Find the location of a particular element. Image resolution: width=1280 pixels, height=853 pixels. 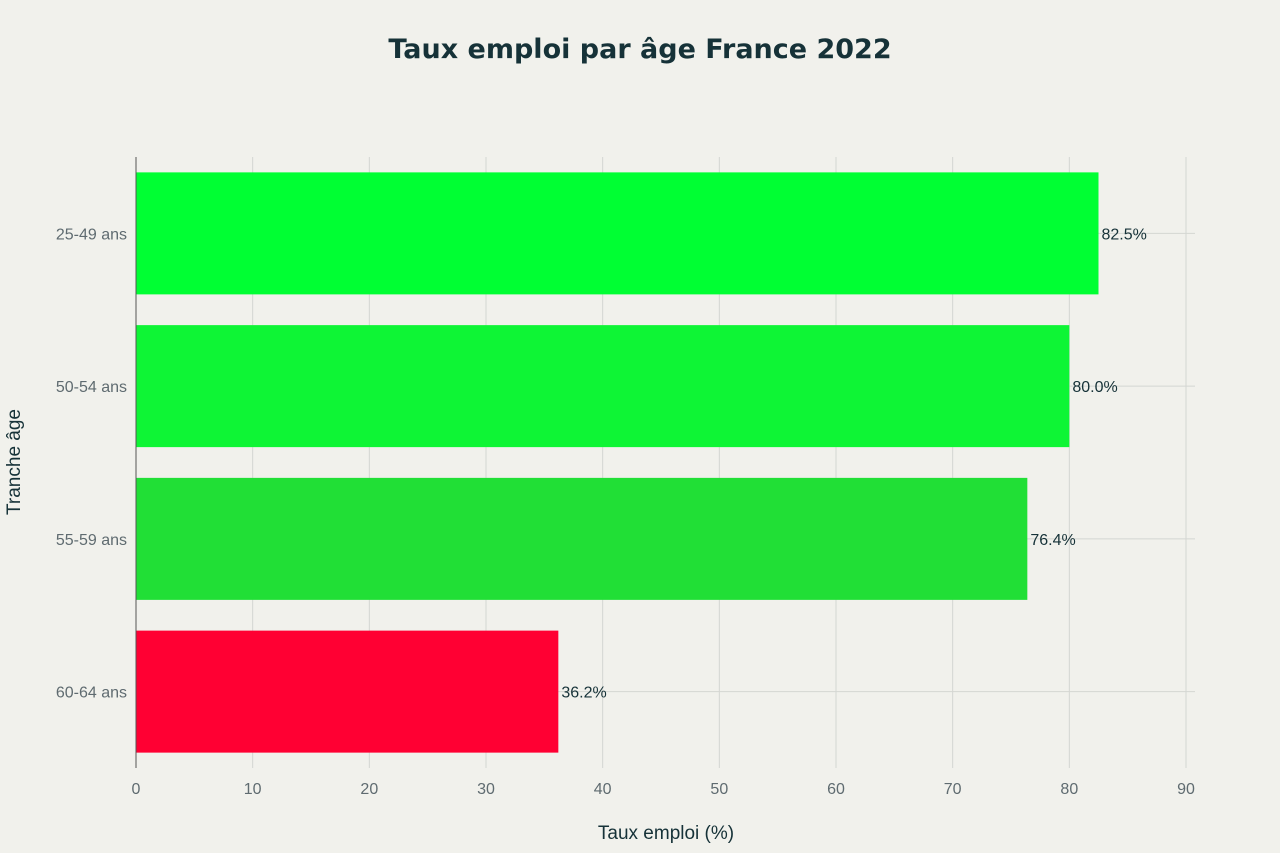

y-tick-labels: 25-49 ans 50-54 ans 55-59 ans 60-64 ans is located at coordinates (91, 463).